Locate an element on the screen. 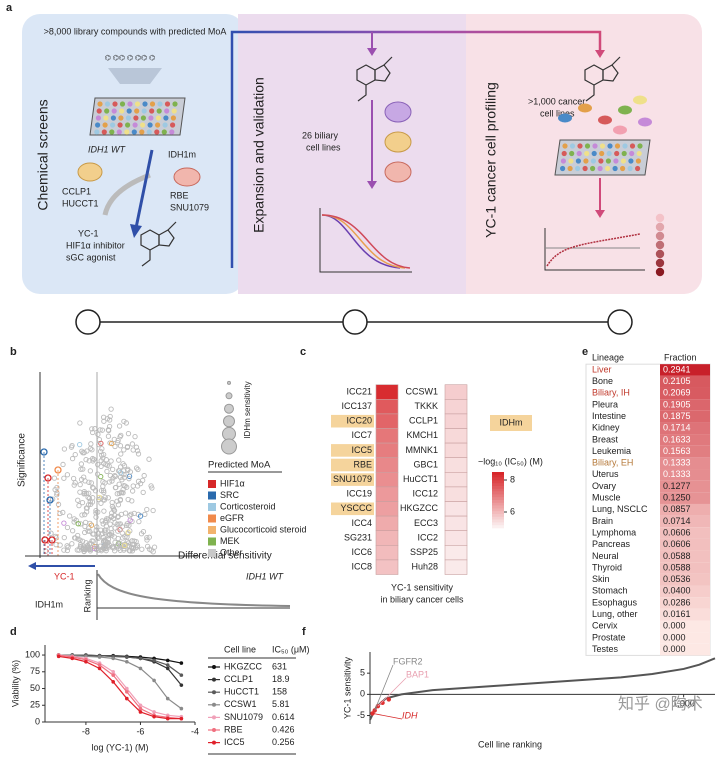 The height and width of the screenshot is (759, 720). row-label: MMNK1 is located at coordinates (421, 450).